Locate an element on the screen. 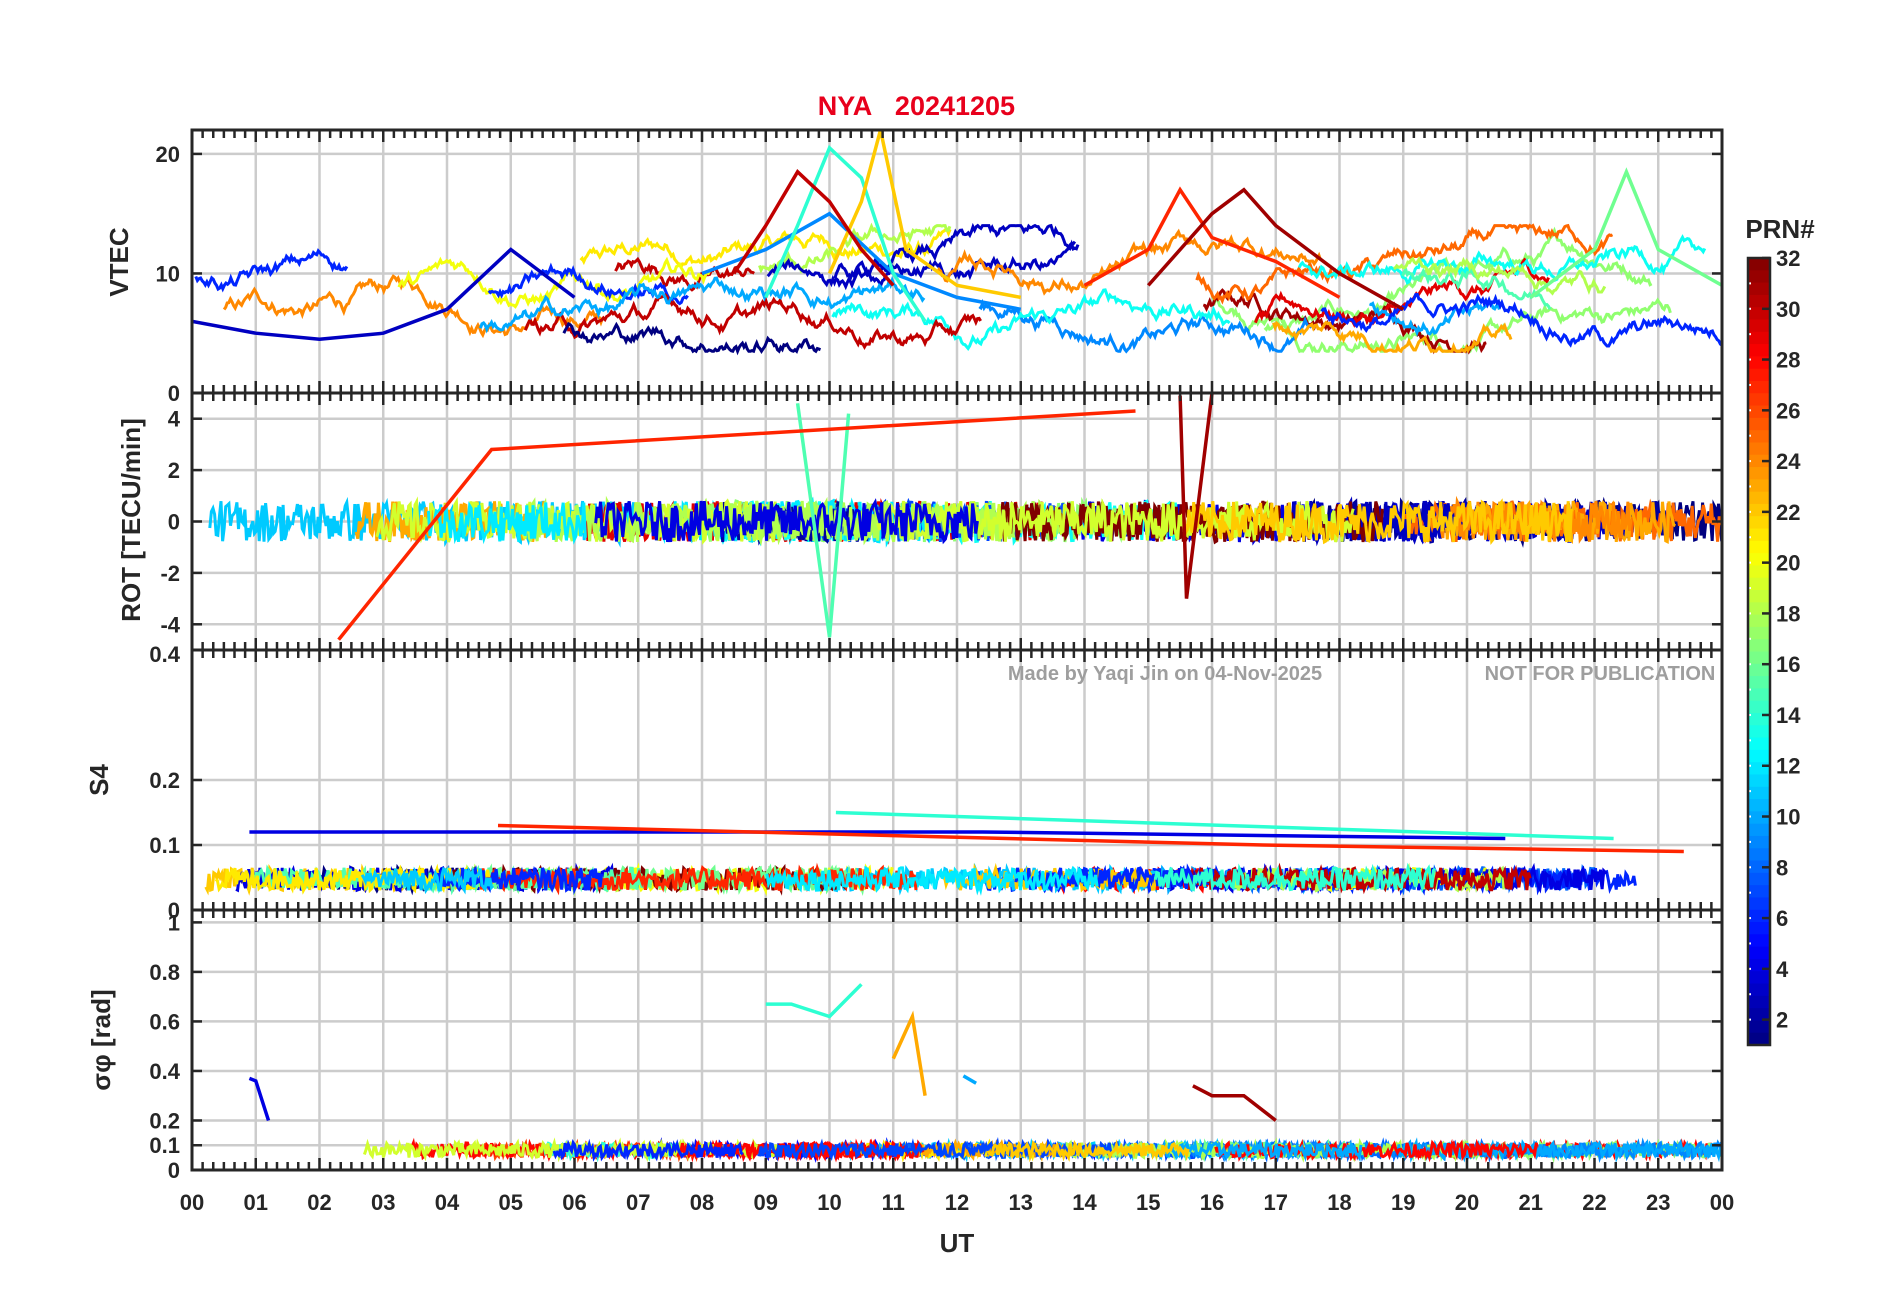  x-tick-label: 13 is located at coordinates (1021, 1202).